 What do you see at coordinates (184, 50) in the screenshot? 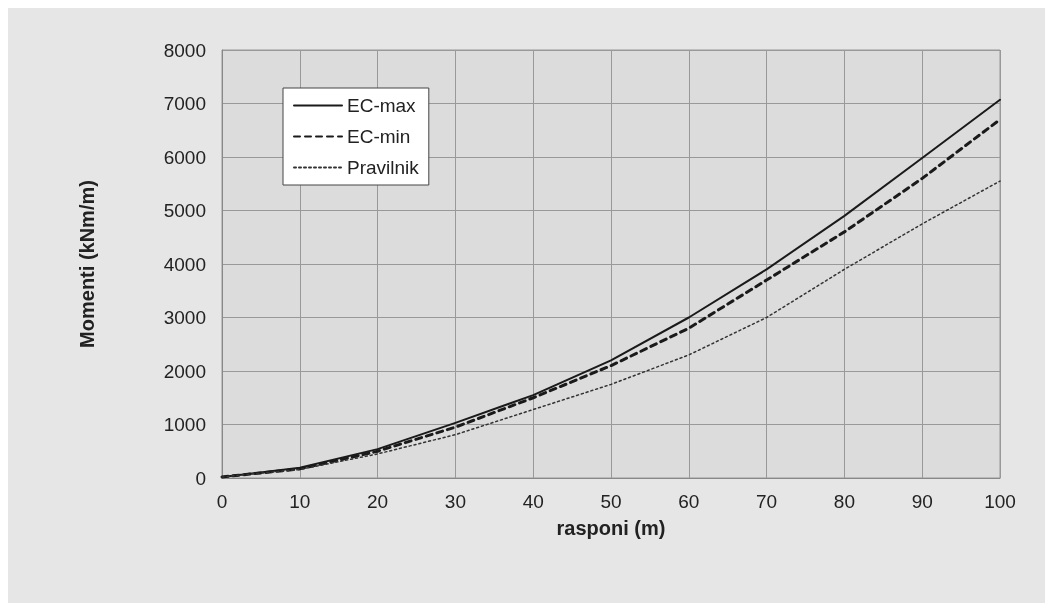
I see `y-tick-label: 8000` at bounding box center [184, 50].